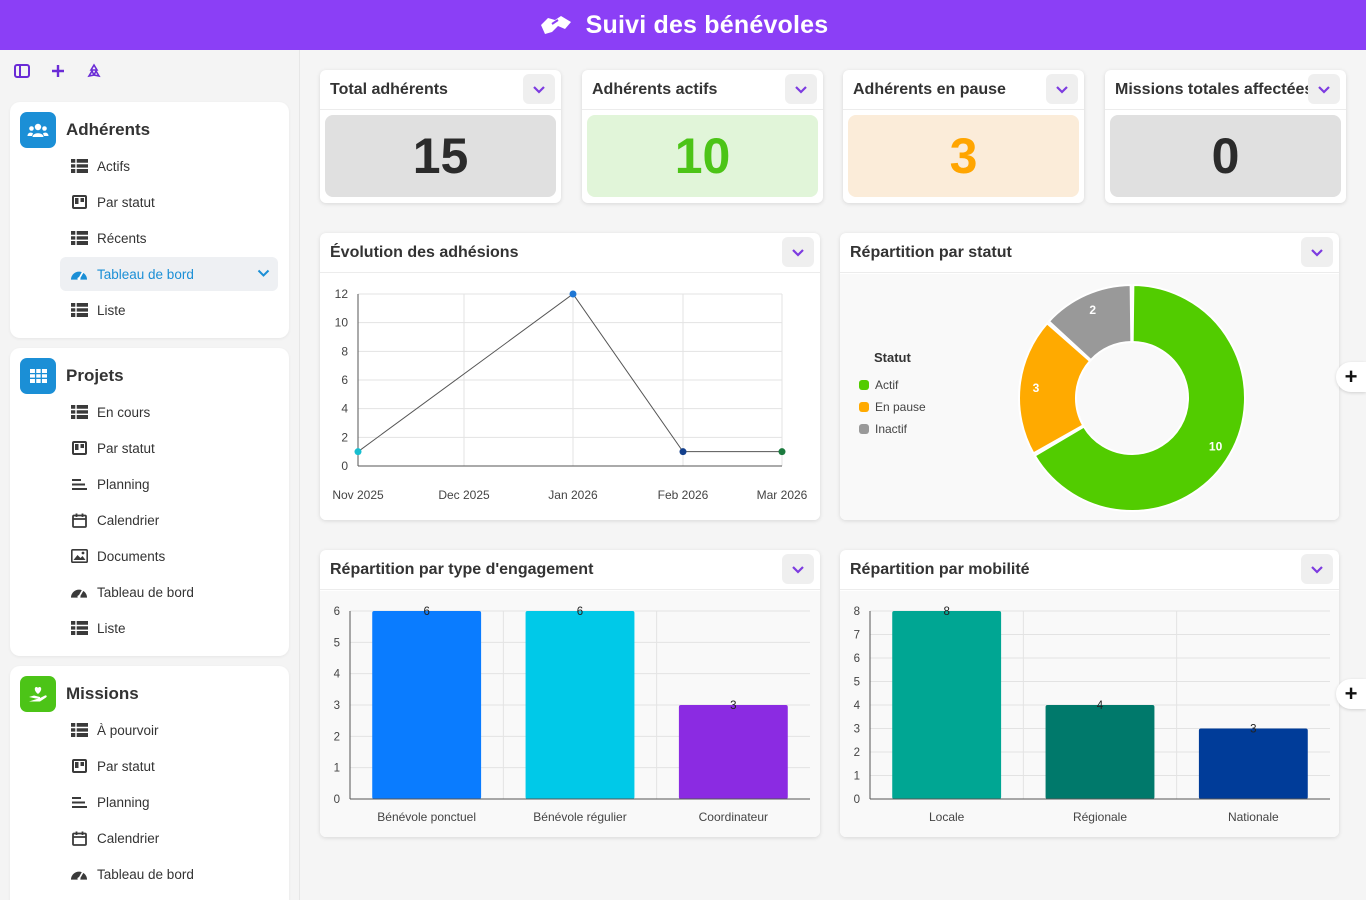  I want to click on bar-value-label: 3, so click(733, 706).